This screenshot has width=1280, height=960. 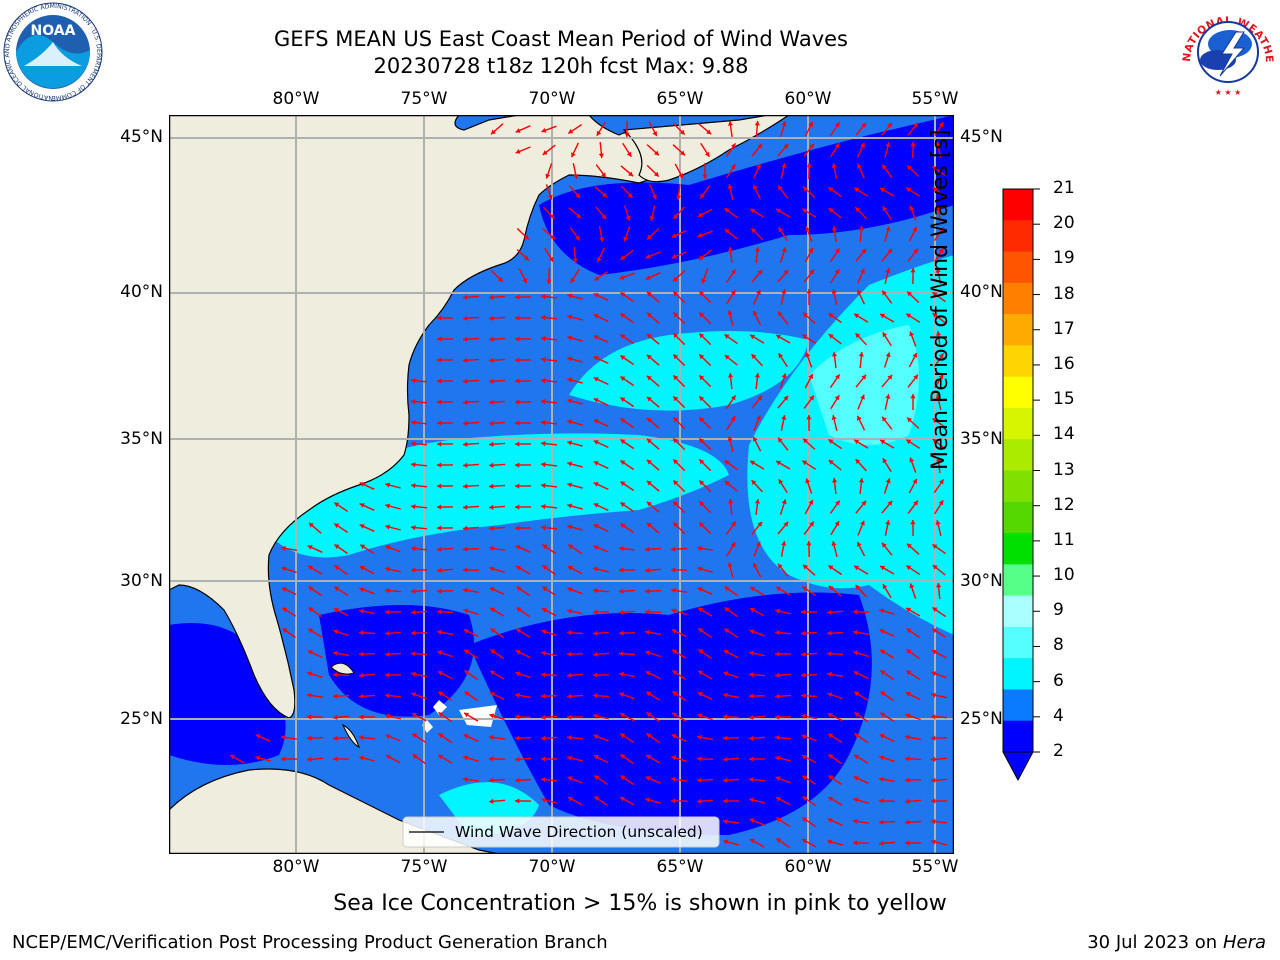 I want to click on lat-label-right: 35°N, so click(x=981, y=439).